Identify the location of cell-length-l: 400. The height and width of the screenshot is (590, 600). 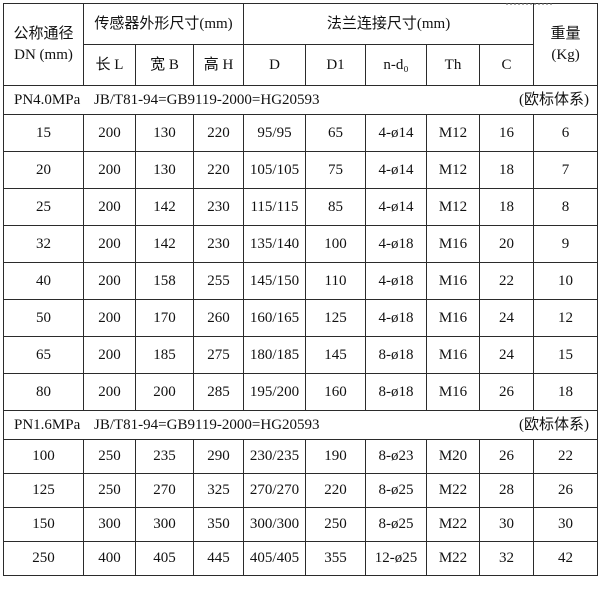
(109, 558).